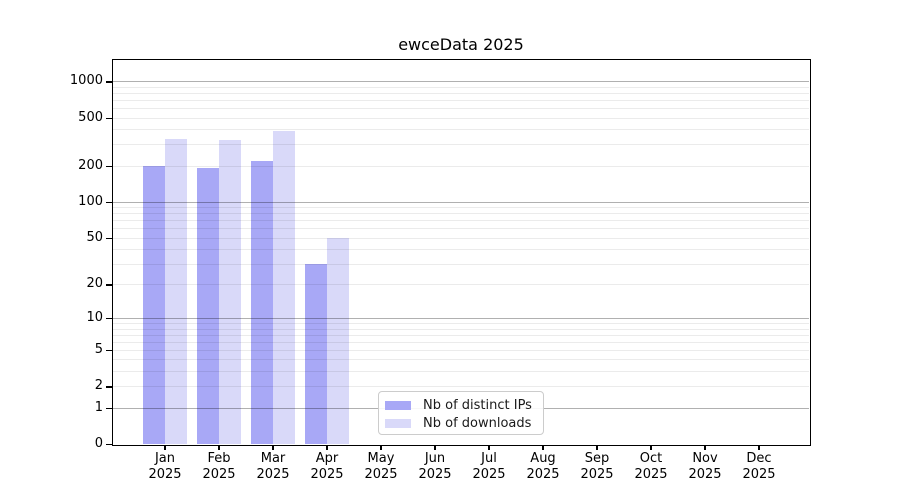 The image size is (900, 500). I want to click on bar-jan-ips, so click(154, 304).